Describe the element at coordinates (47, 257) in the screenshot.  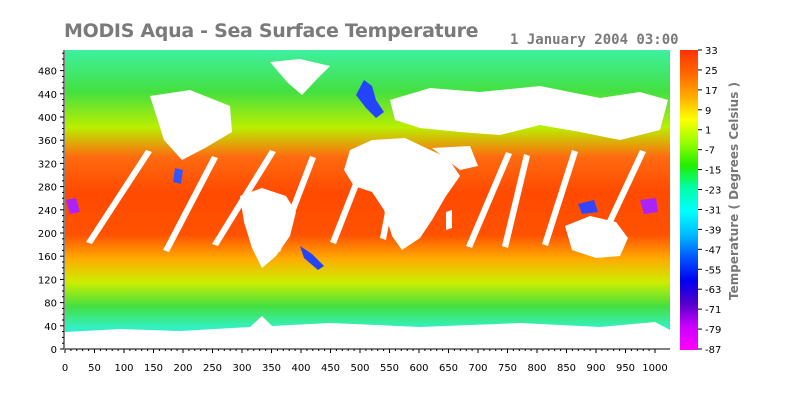
I see `y-tick-label: 160` at that location.